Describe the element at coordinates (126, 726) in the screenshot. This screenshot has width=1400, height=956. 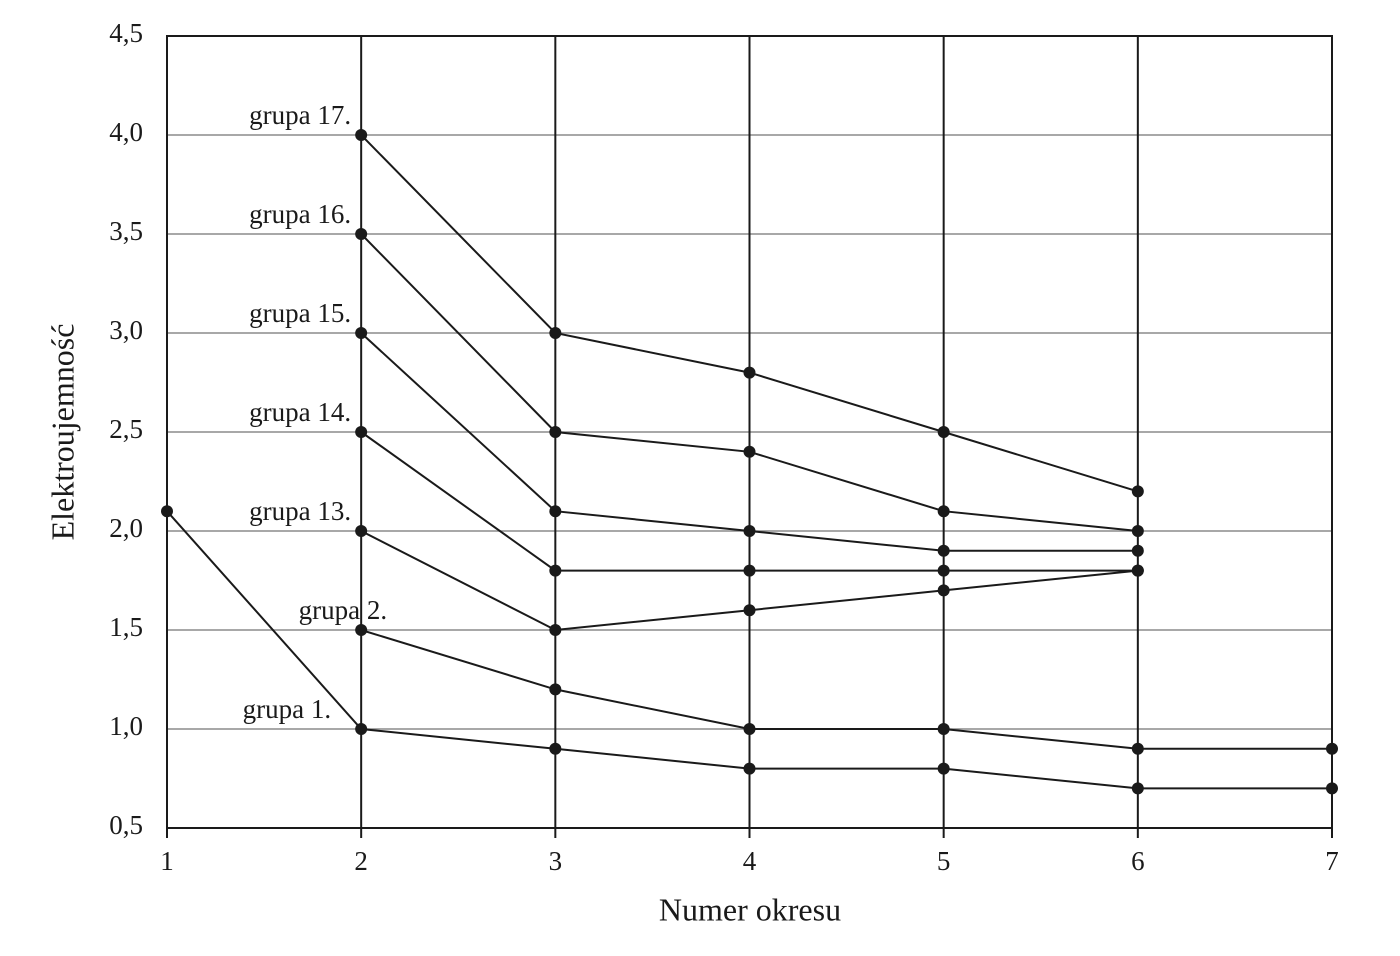
I see `y-tick-label: 1,0` at that location.